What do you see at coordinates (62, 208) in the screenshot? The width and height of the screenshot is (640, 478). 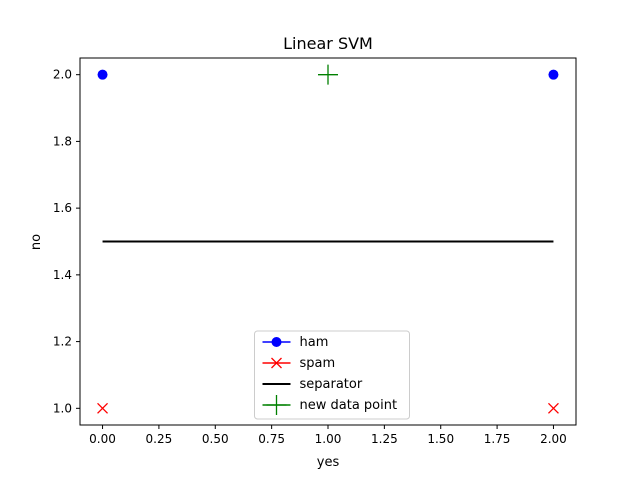 I see `y-tick-label: 1.6` at bounding box center [62, 208].